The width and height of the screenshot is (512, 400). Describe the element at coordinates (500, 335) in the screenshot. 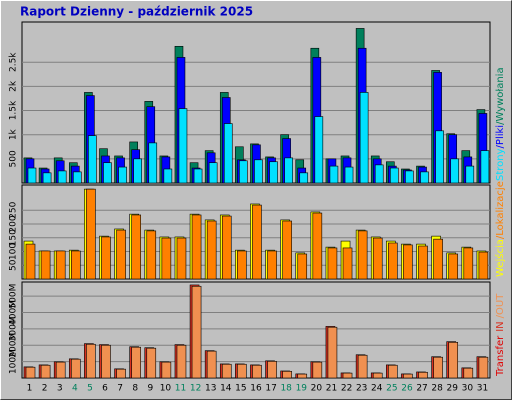

I see `legend: Transfer IN/OUT` at that location.